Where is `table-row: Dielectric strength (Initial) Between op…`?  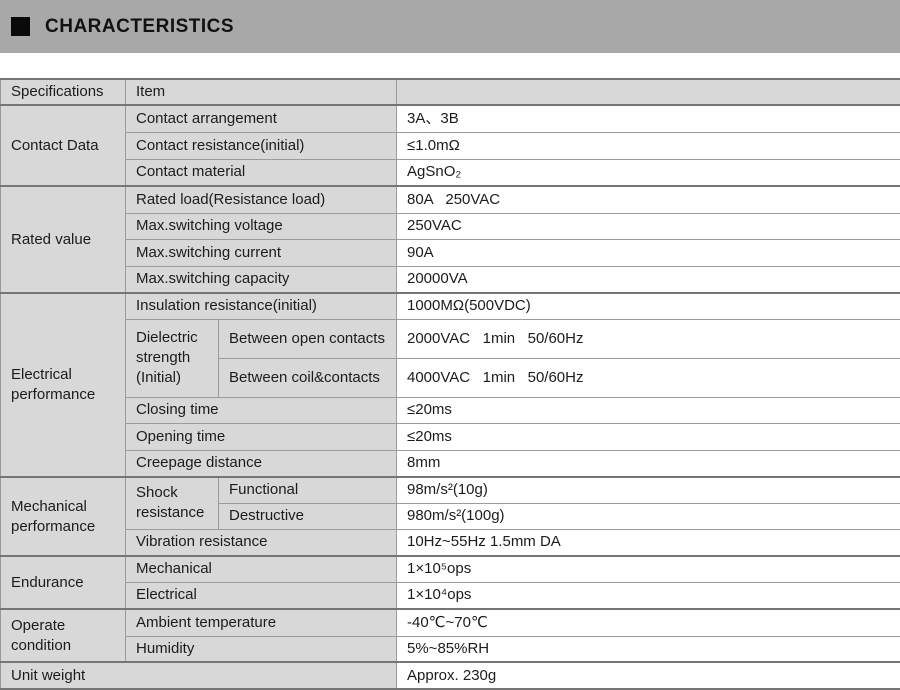 table-row: Dielectric strength (Initial) Between op… is located at coordinates (450, 338).